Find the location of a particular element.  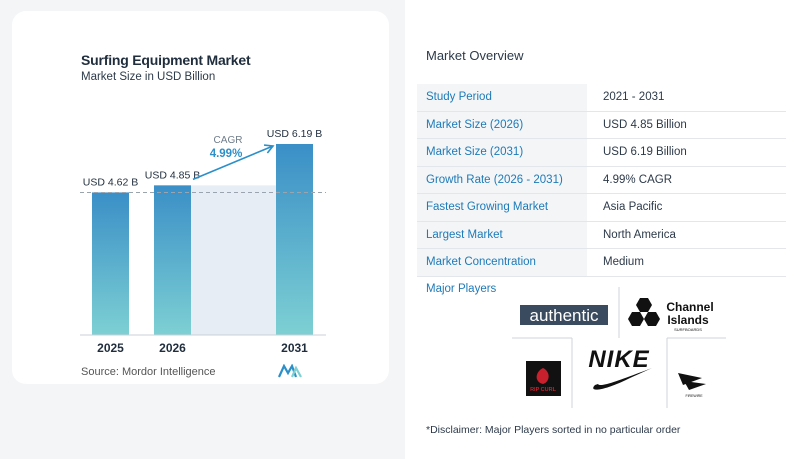

overview-row-value: Asia Pacific is located at coordinates (686, 207).